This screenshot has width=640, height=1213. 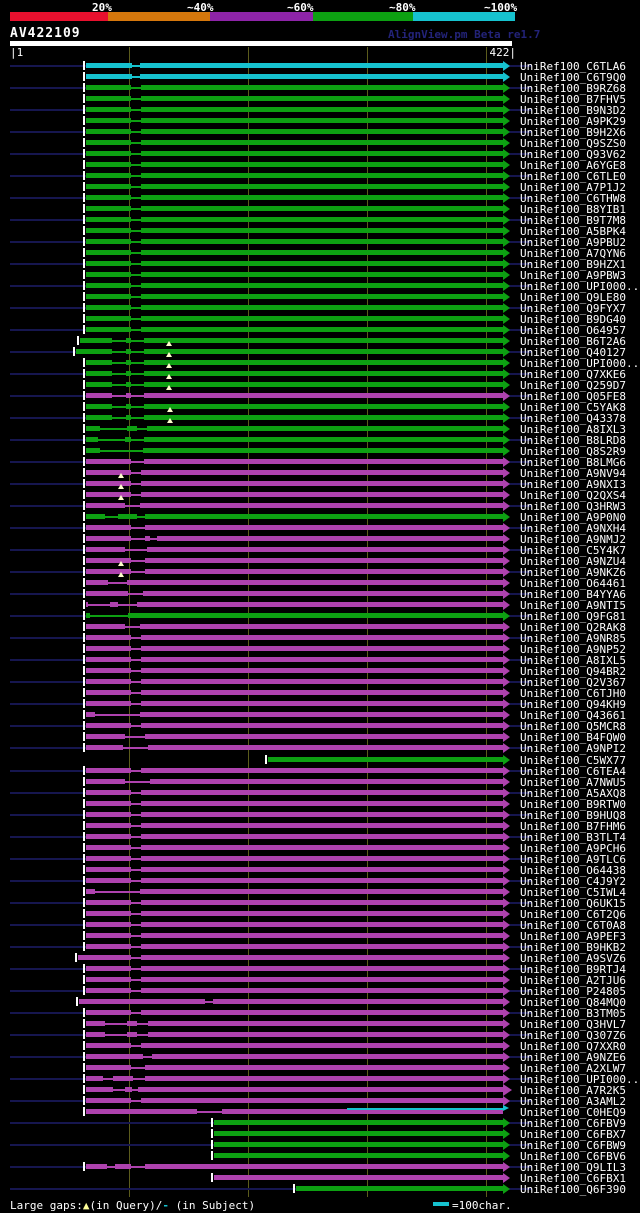 What do you see at coordinates (320, 352) in the screenshot?
I see `alignment-row: UniRef100_Q40127` at bounding box center [320, 352].